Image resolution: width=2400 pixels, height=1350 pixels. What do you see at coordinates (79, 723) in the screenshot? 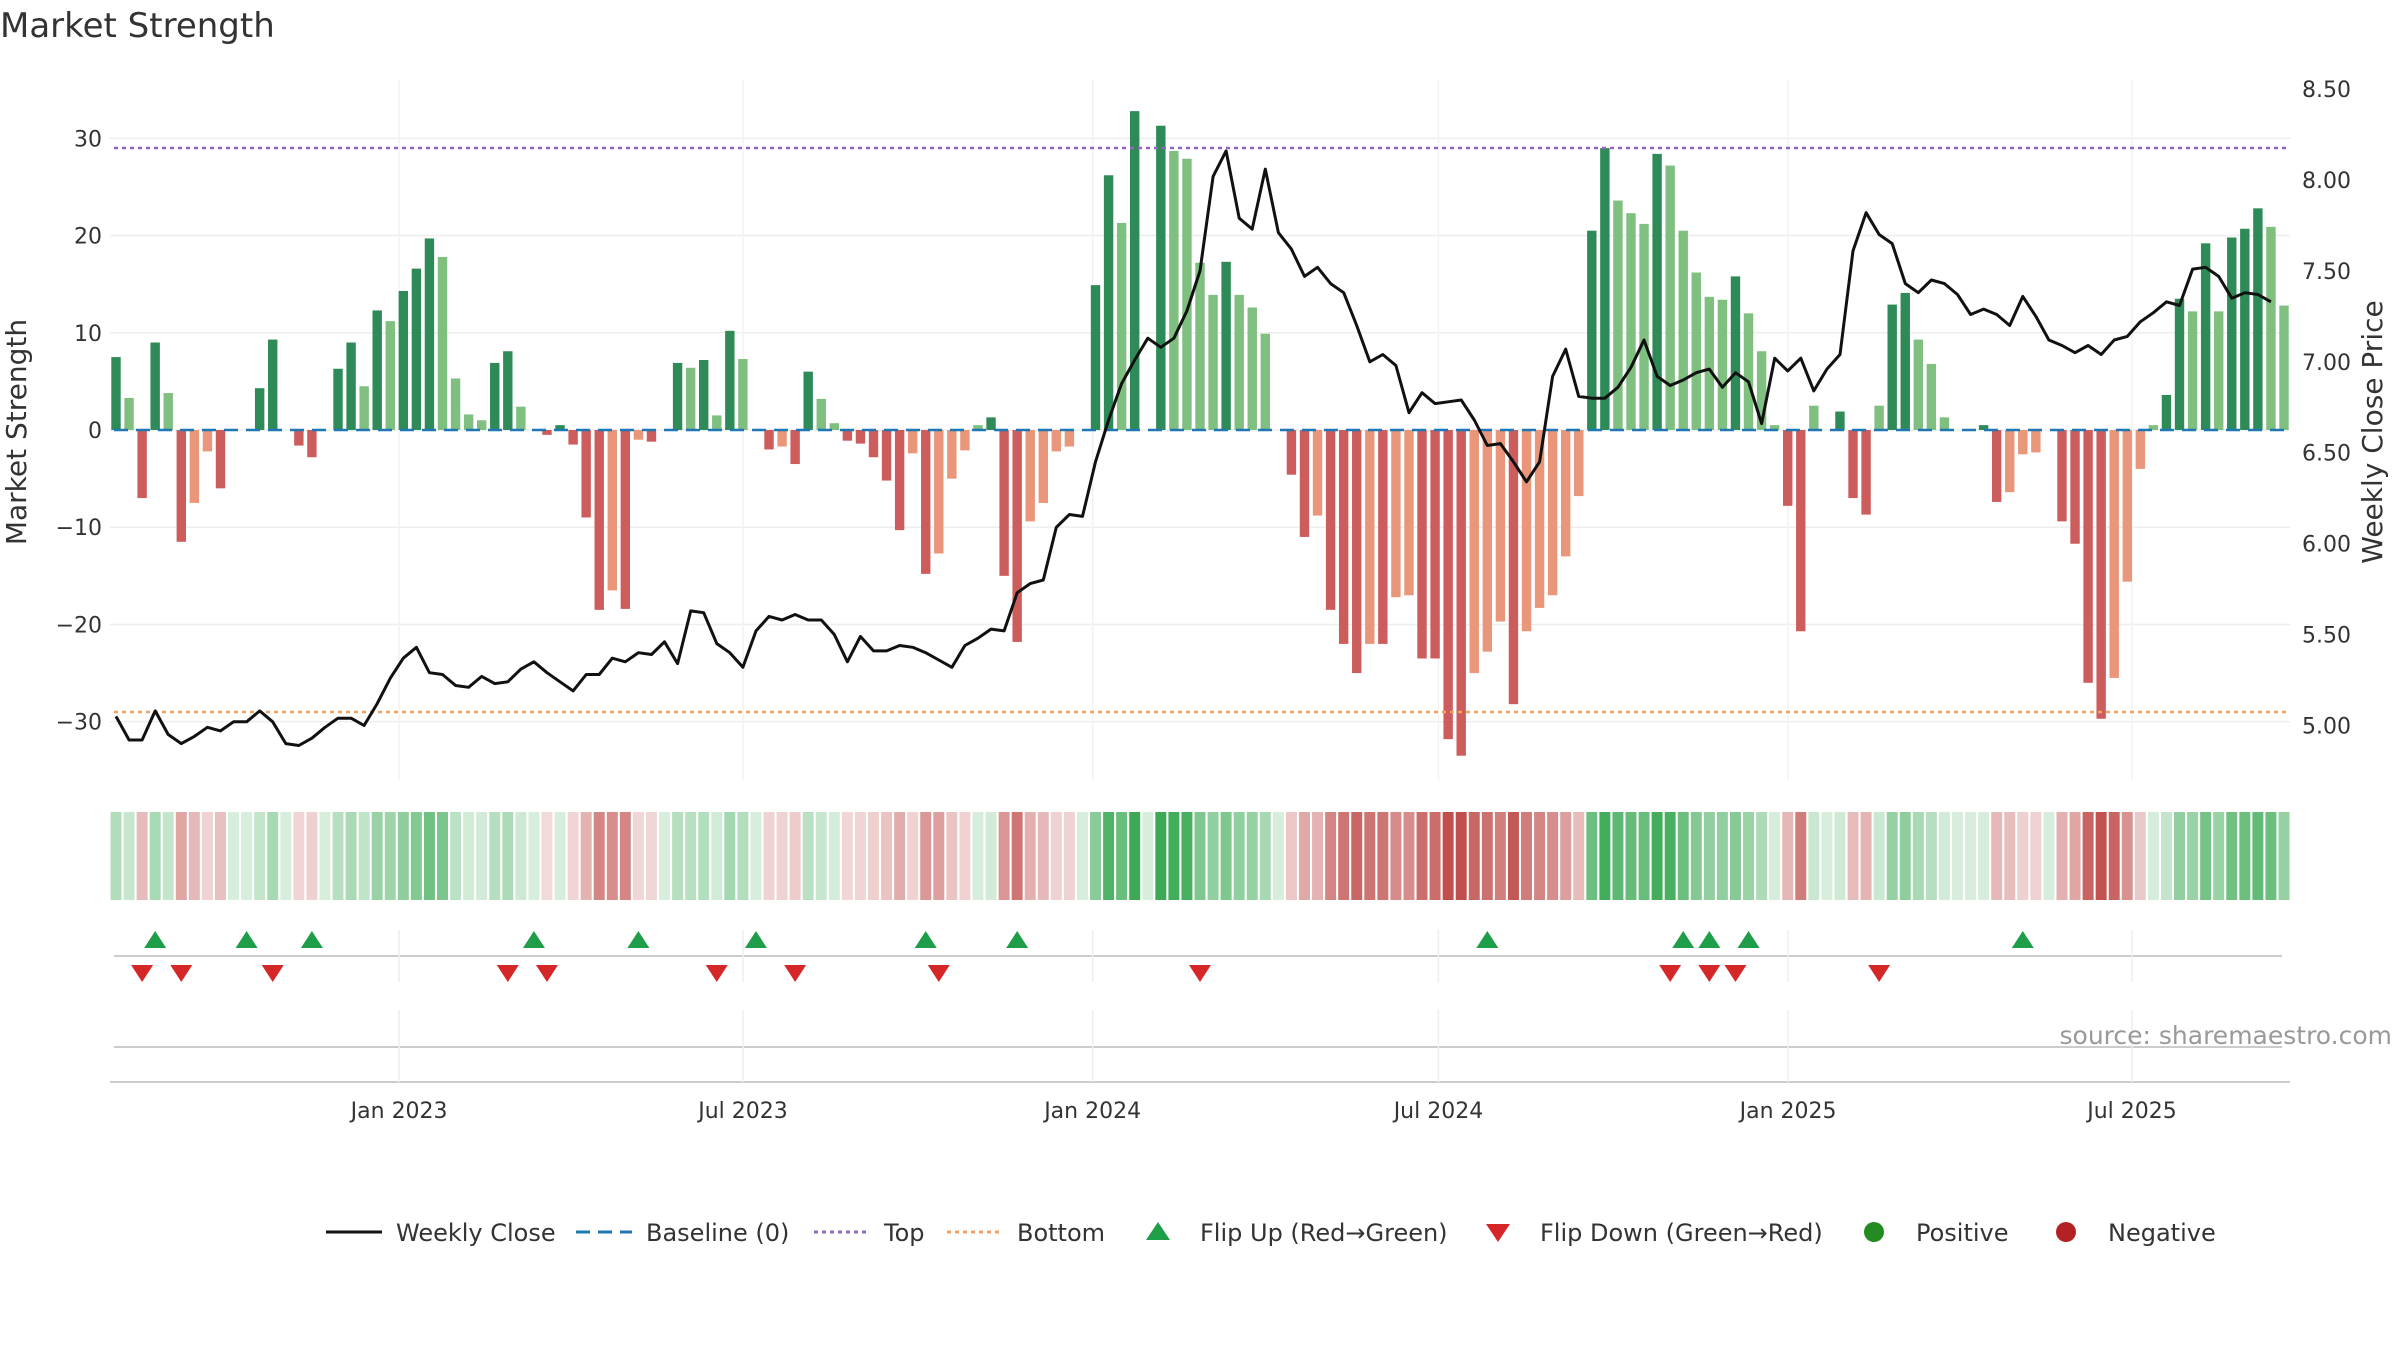
I see `left-tick-label: −30` at bounding box center [79, 723].